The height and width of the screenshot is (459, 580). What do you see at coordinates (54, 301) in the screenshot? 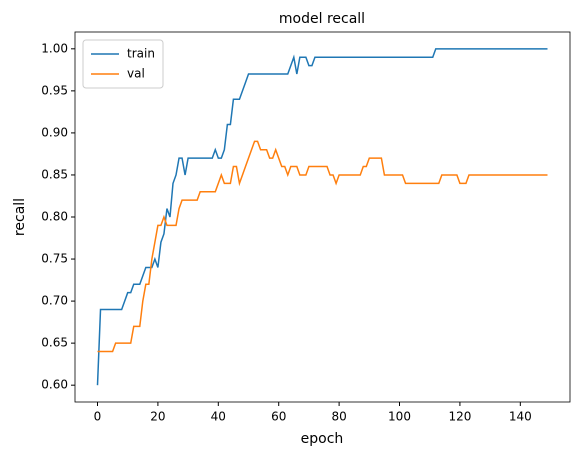
I see `y-tick-label: 0.70` at bounding box center [54, 301].